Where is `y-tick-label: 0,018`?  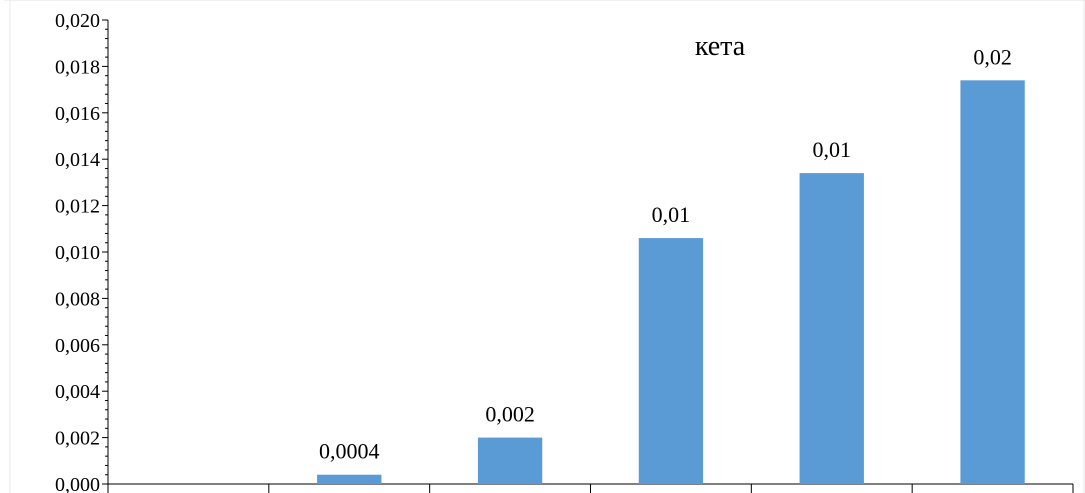
y-tick-label: 0,018 is located at coordinates (77, 67).